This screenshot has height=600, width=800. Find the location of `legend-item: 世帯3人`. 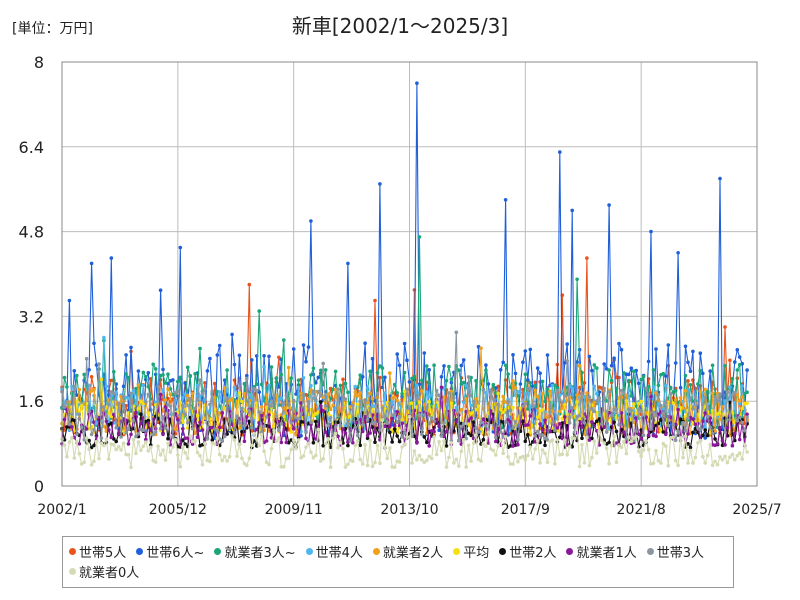

legend-item: 世帯3人 is located at coordinates (675, 551).